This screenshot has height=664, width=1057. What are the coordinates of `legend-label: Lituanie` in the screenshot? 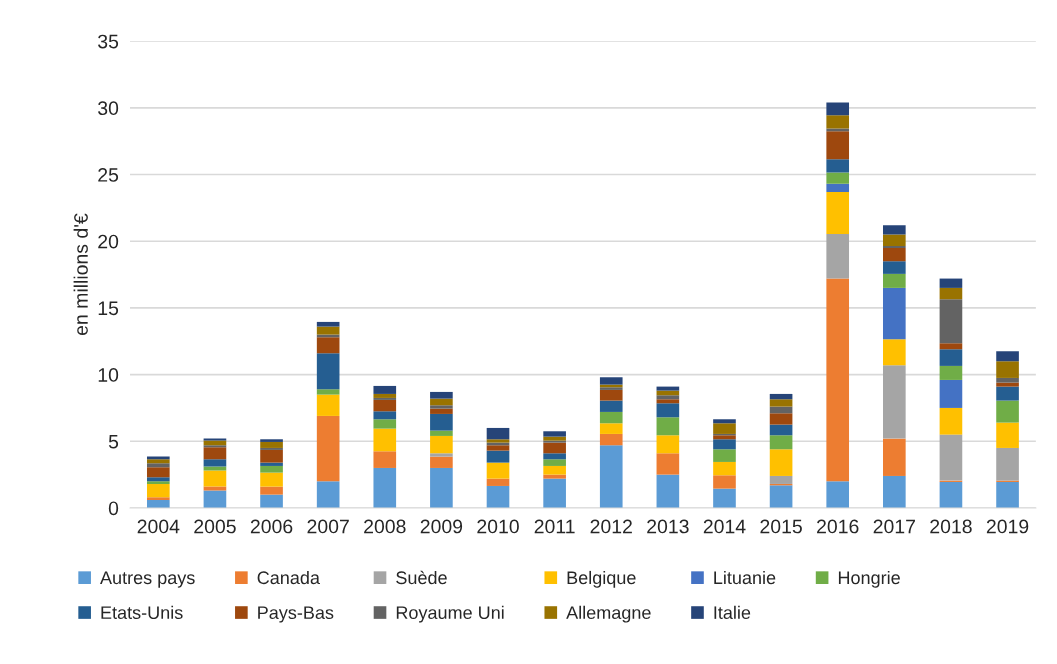 It's located at (745, 577).